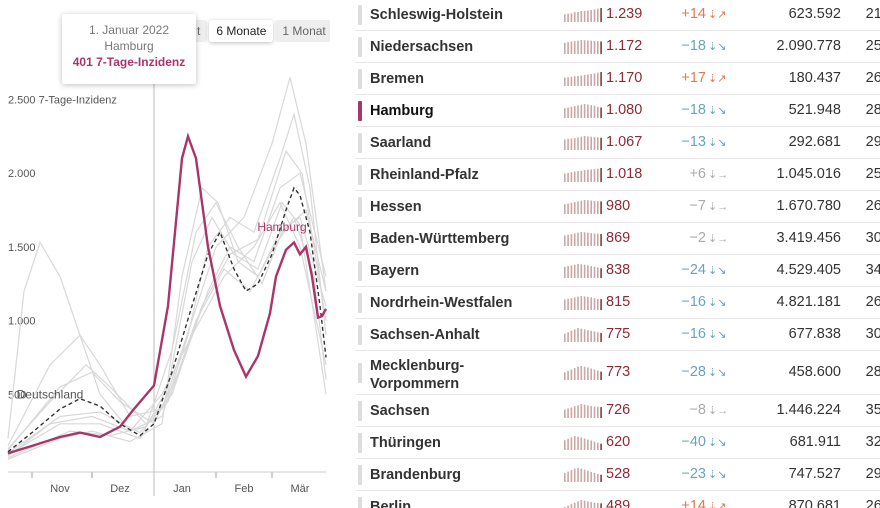 Image resolution: width=880 pixels, height=508 pixels. I want to click on beds-value: 26.530, so click(872, 78).